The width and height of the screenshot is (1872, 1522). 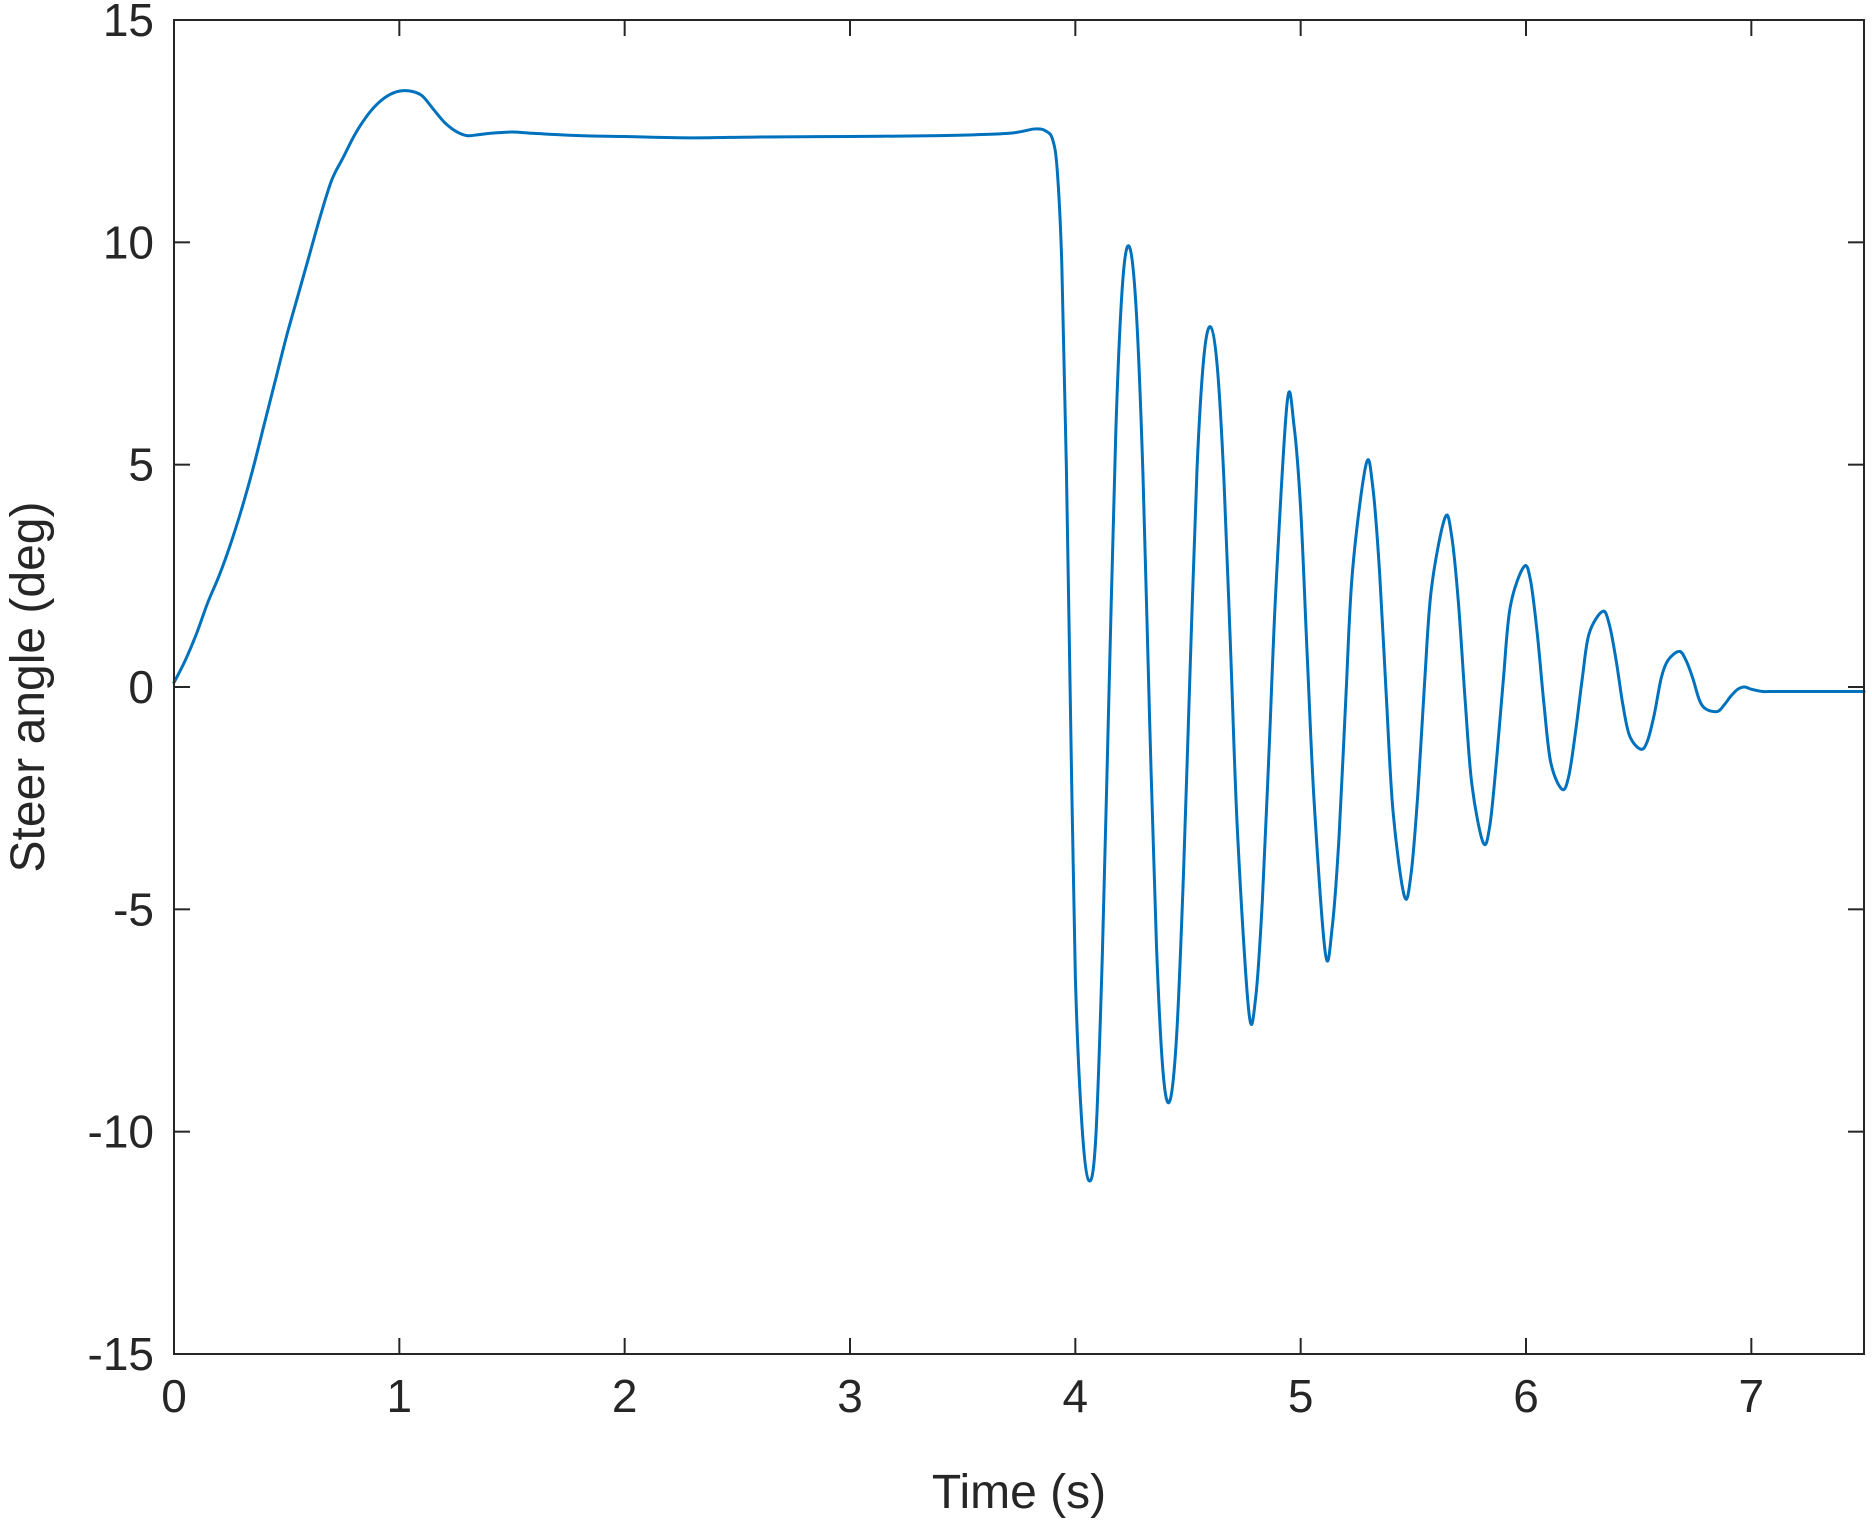 I want to click on y-tick-label: 0, so click(x=141, y=687).